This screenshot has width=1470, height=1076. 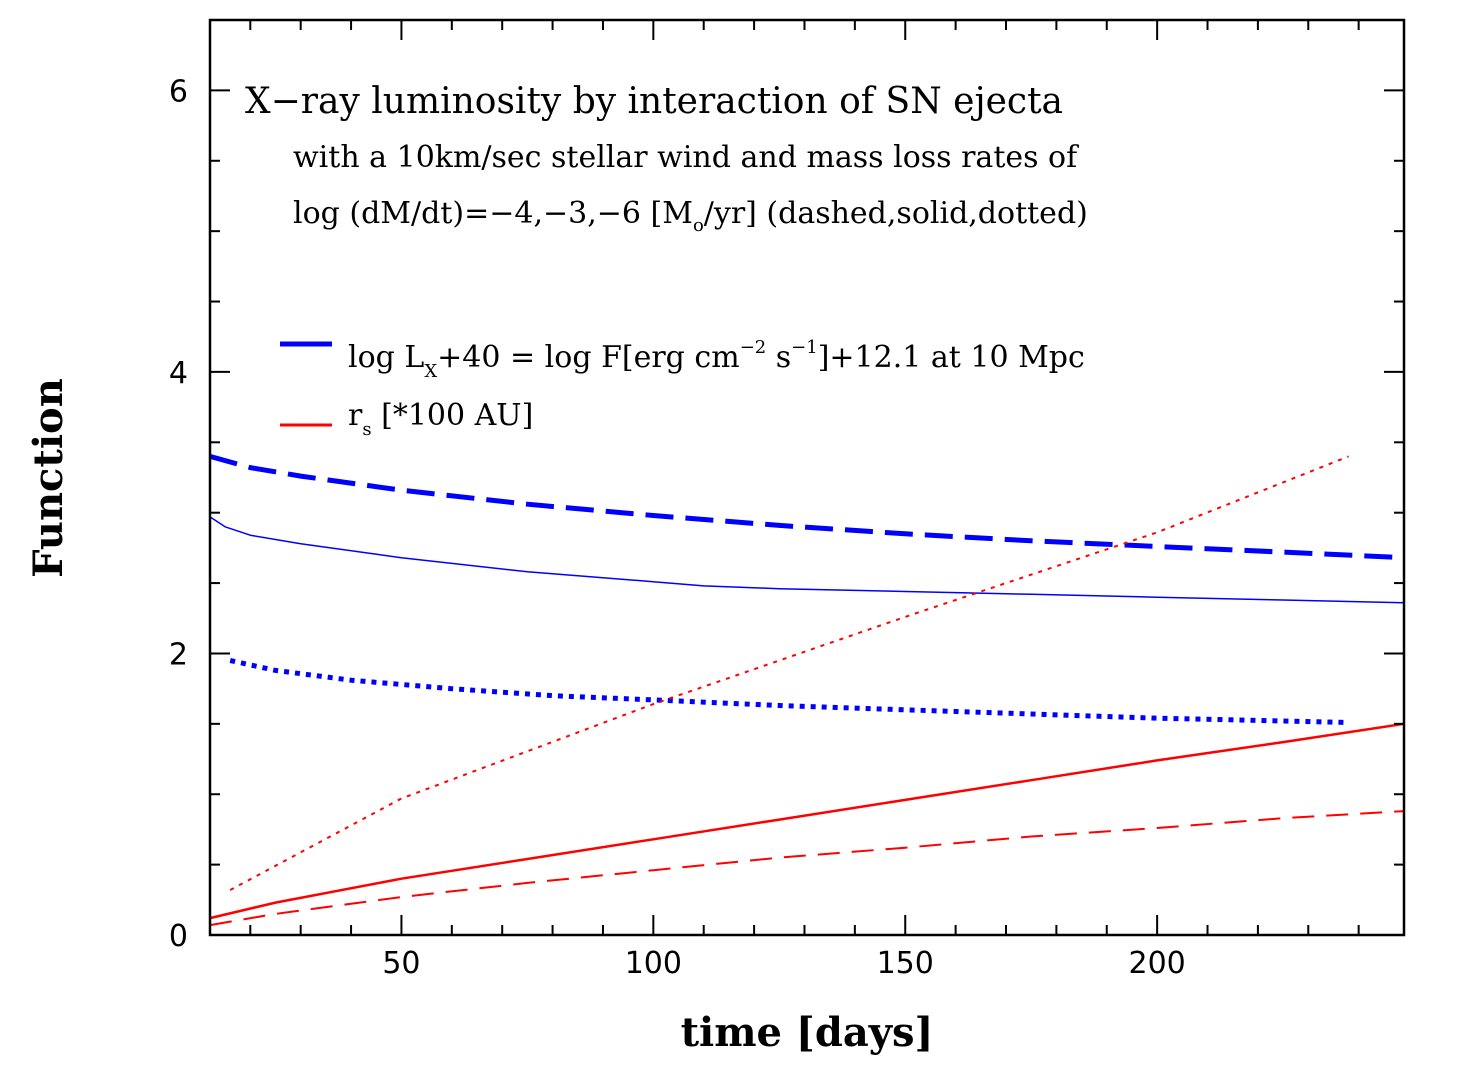 I want to click on legend-red-sub1: s, so click(x=366, y=429).